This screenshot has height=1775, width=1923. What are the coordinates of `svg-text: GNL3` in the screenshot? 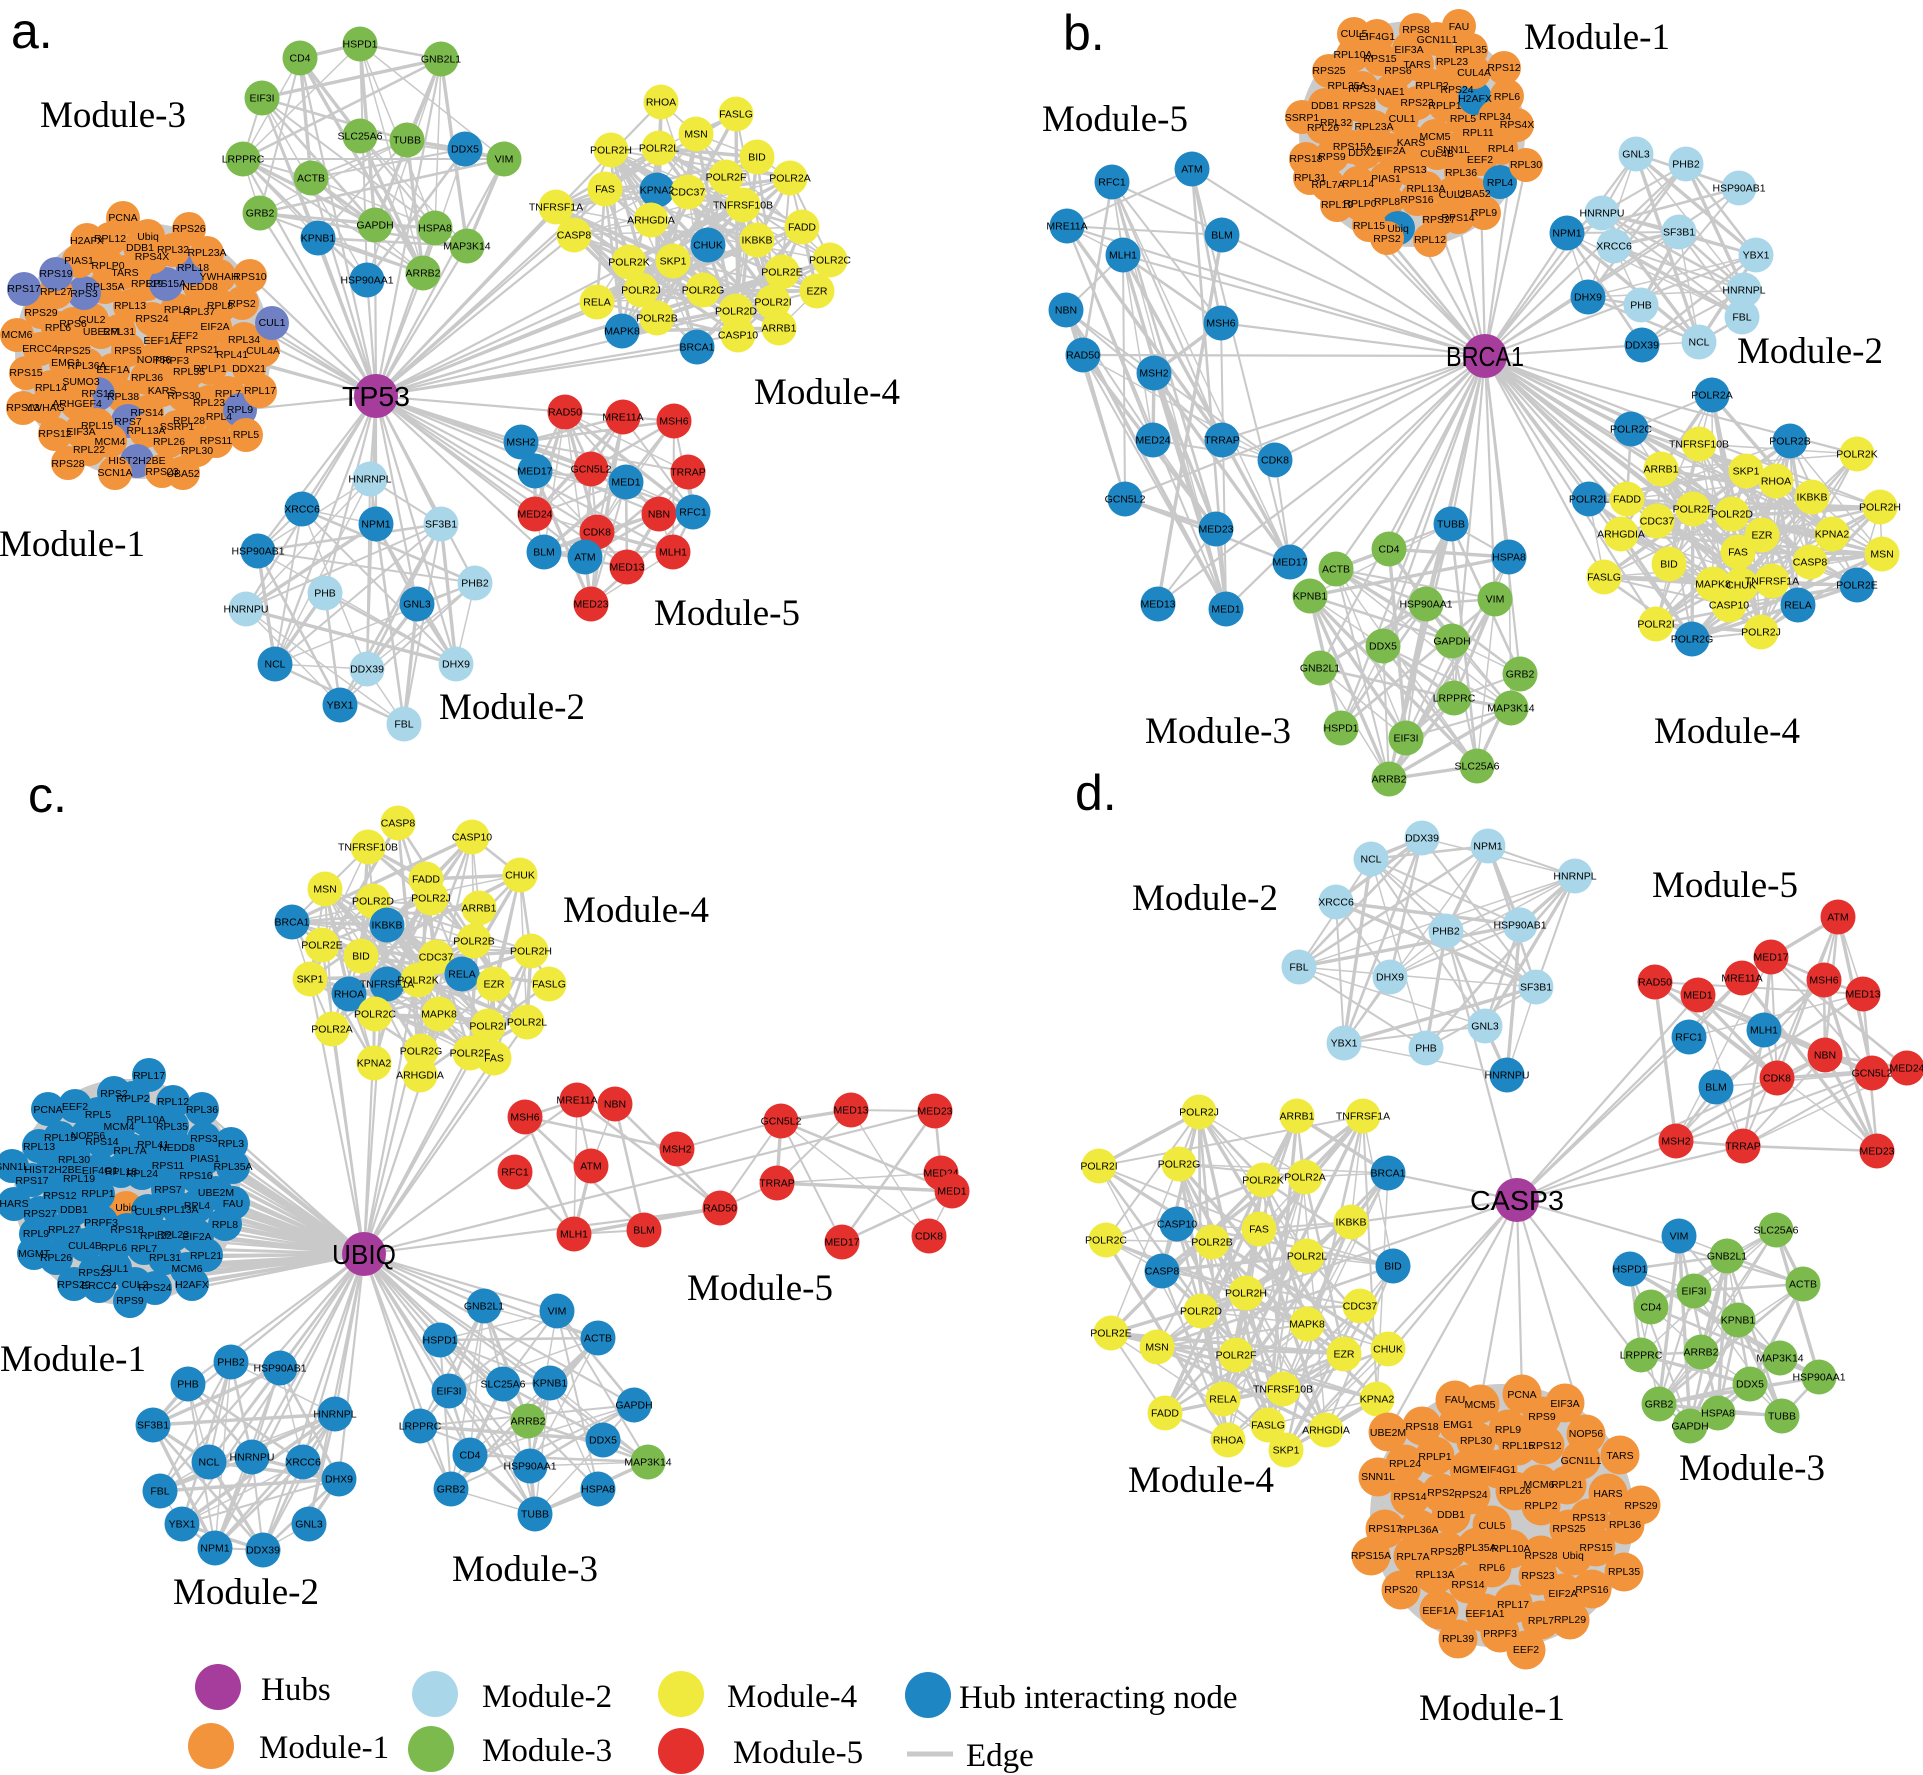 It's located at (1485, 1027).